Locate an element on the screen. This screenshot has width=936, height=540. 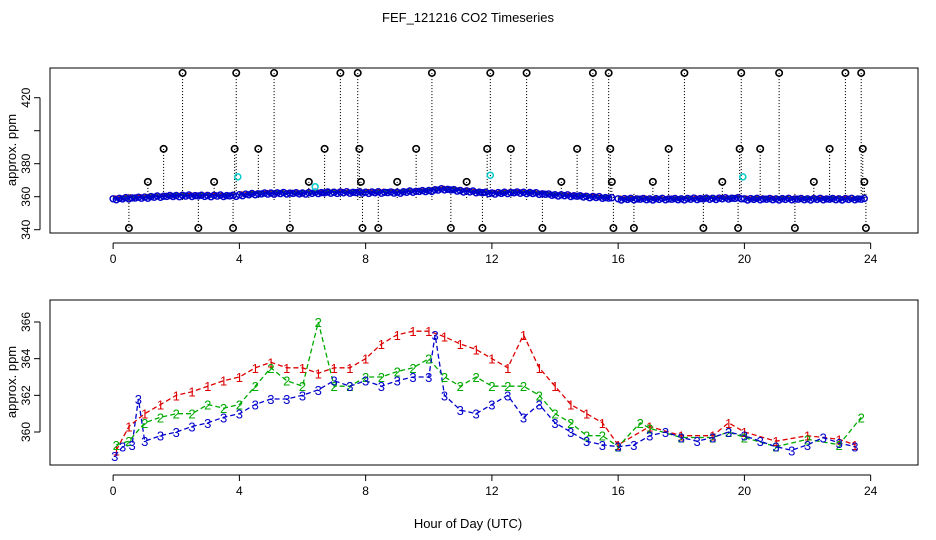
bottom-x-tick-label: 16 is located at coordinates (618, 491).